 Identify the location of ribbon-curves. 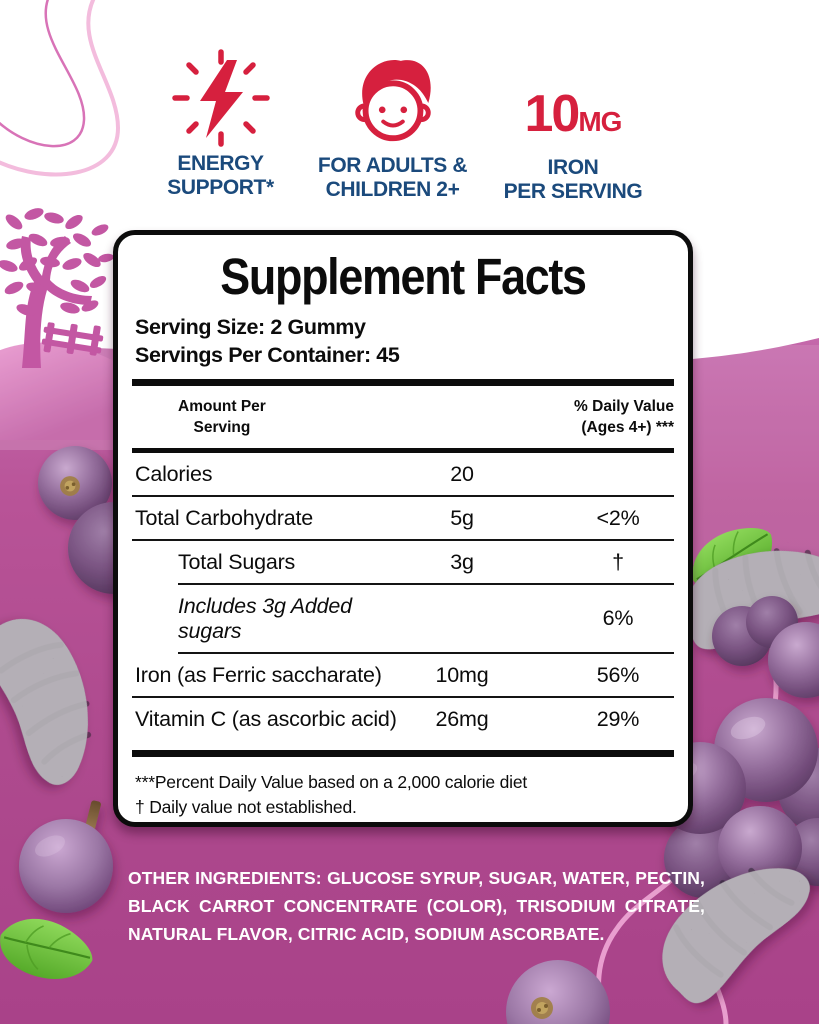
(60, 88).